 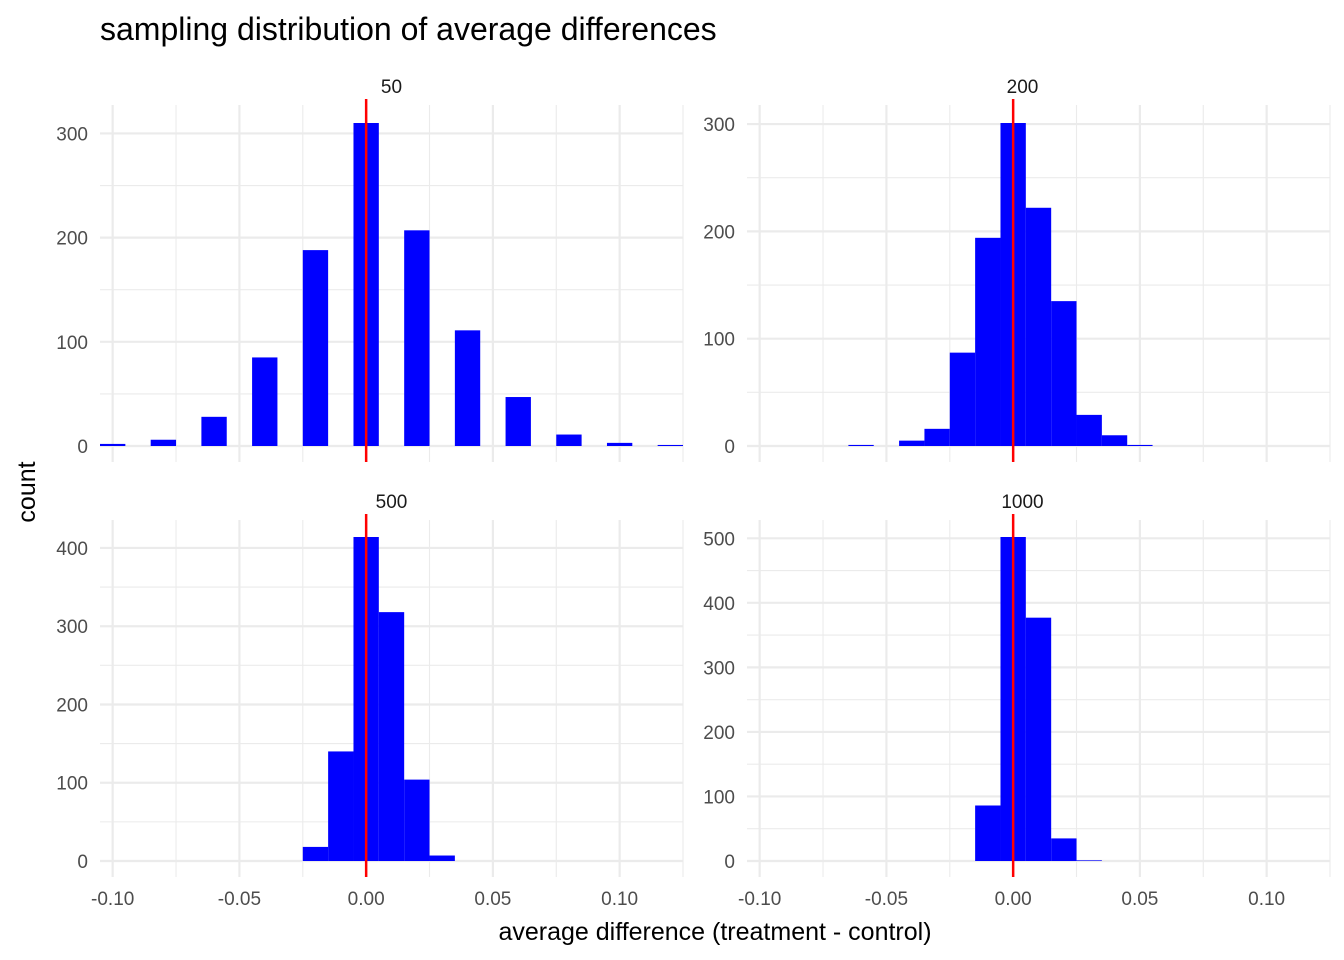 I want to click on x-axis-title: average difference (treatment - control), so click(x=714, y=932).